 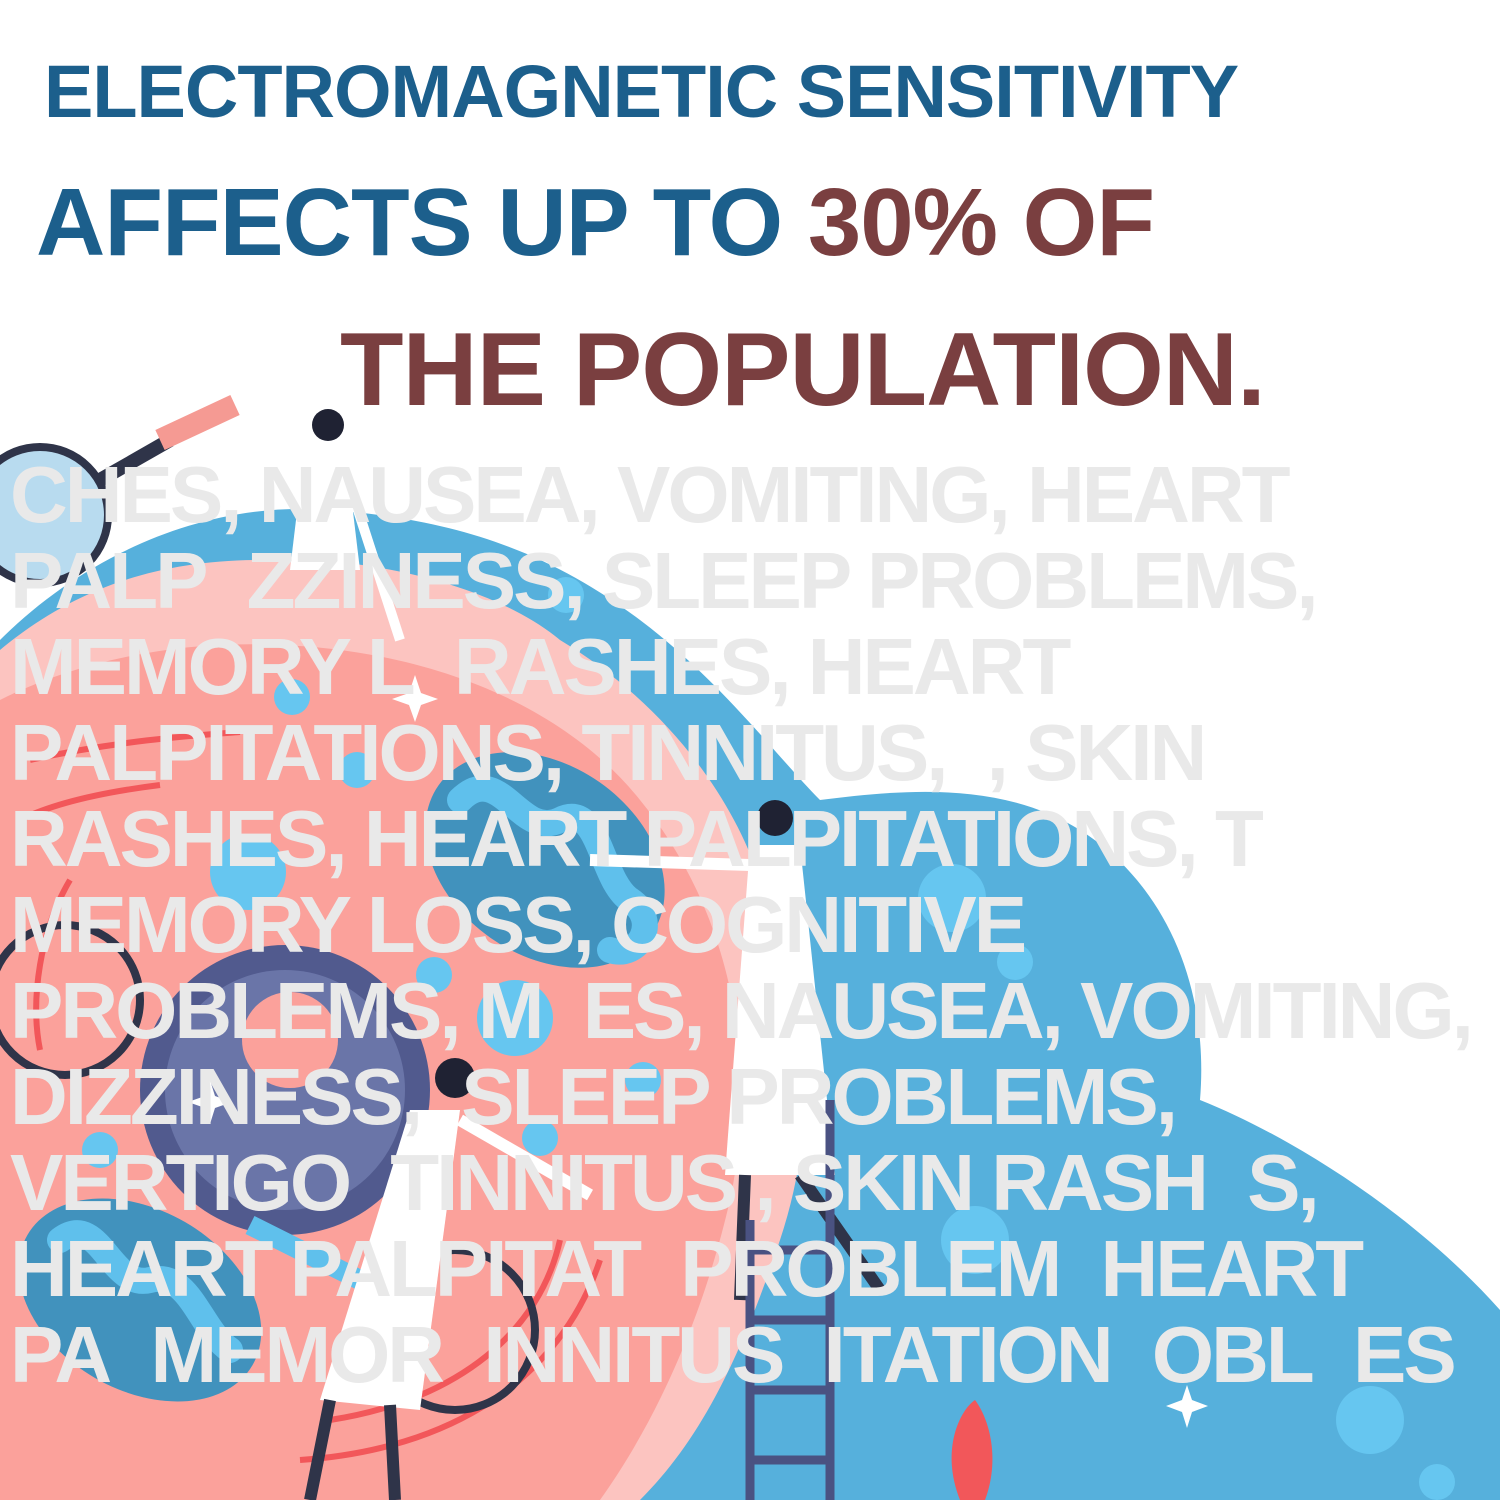 What do you see at coordinates (634, 1354) in the screenshot?
I see `bg-text-row: INNITUS` at bounding box center [634, 1354].